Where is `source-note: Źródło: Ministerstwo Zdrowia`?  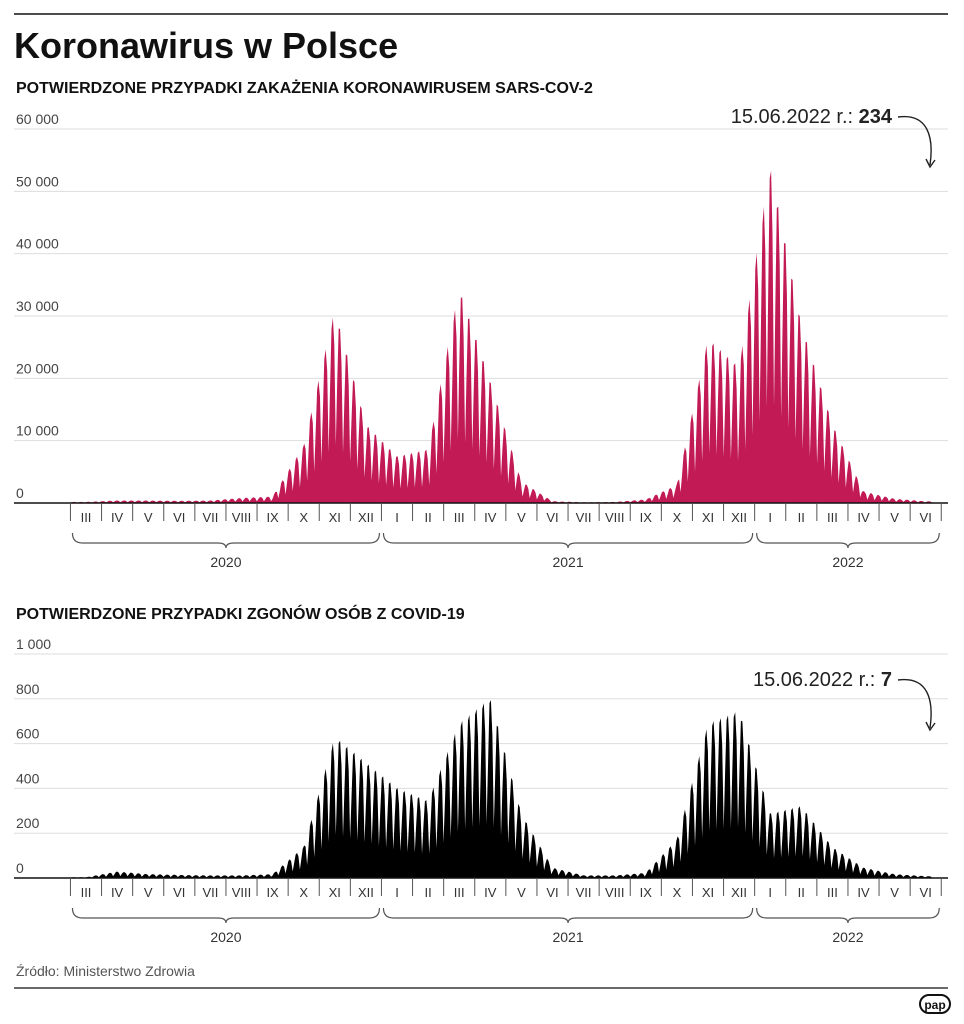
source-note: Źródło: Ministerstwo Zdrowia is located at coordinates (105, 971).